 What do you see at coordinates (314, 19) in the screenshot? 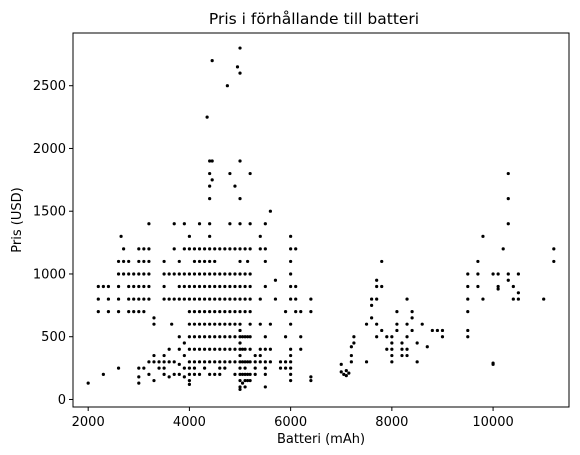
I see `chart-title: Pris i förhållande till batteri` at bounding box center [314, 19].